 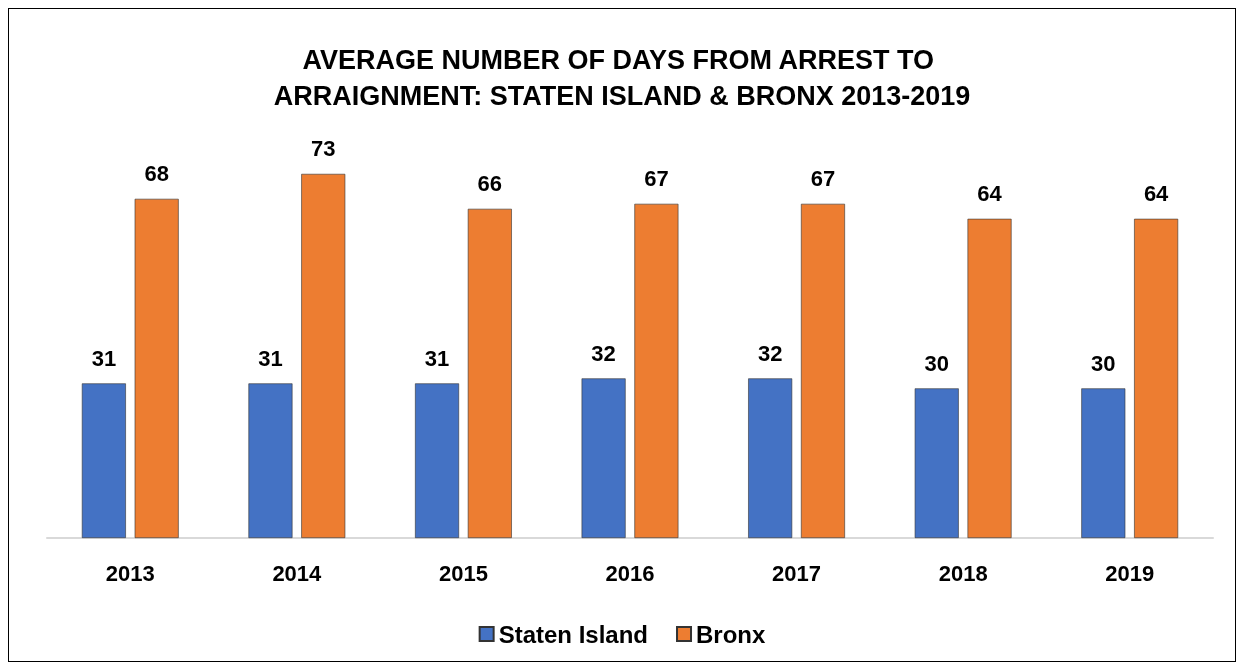 I want to click on x-tick-label: 2014, so click(x=297, y=573).